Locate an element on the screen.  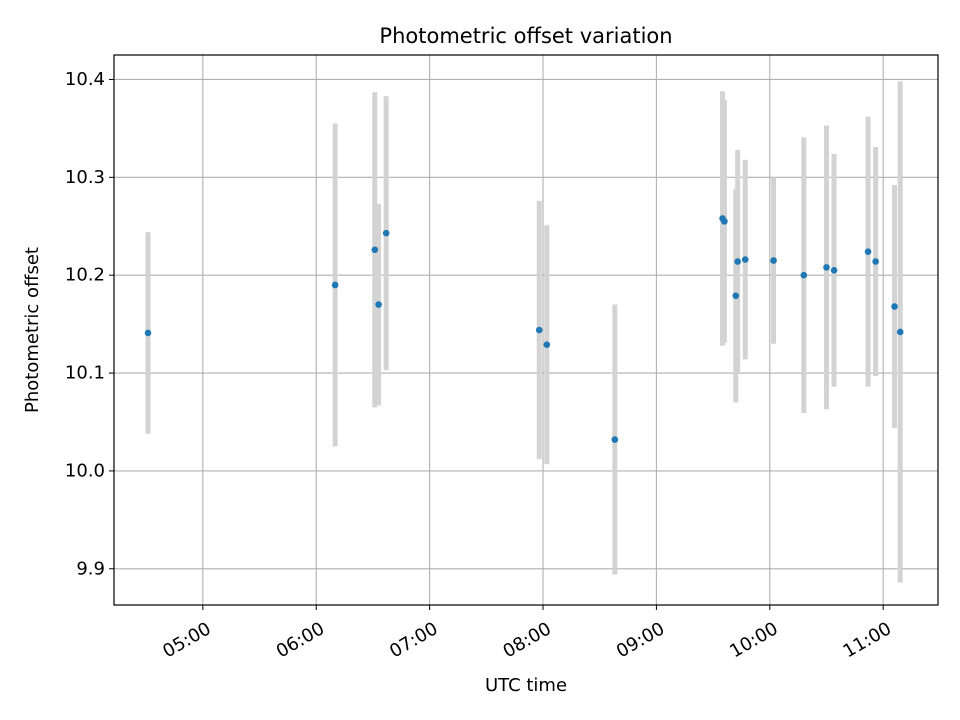
y-tick-label: 10.3 is located at coordinates (85, 177).